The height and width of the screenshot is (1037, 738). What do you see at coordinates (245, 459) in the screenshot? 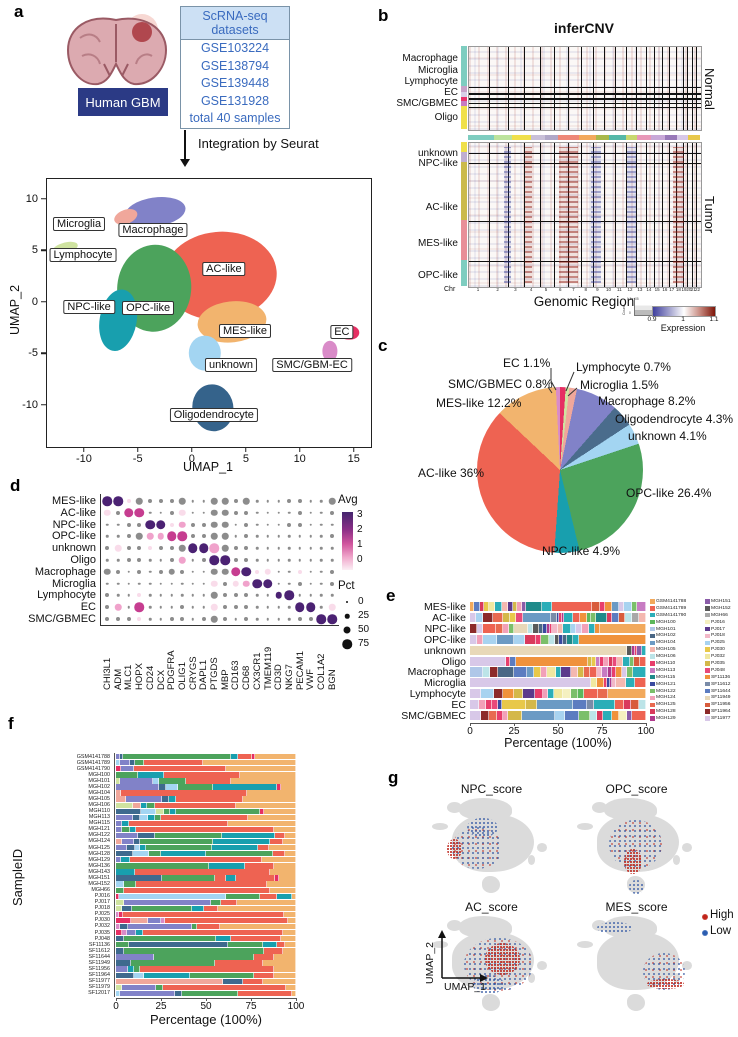
I see `x-tick-label: 5` at bounding box center [245, 459].